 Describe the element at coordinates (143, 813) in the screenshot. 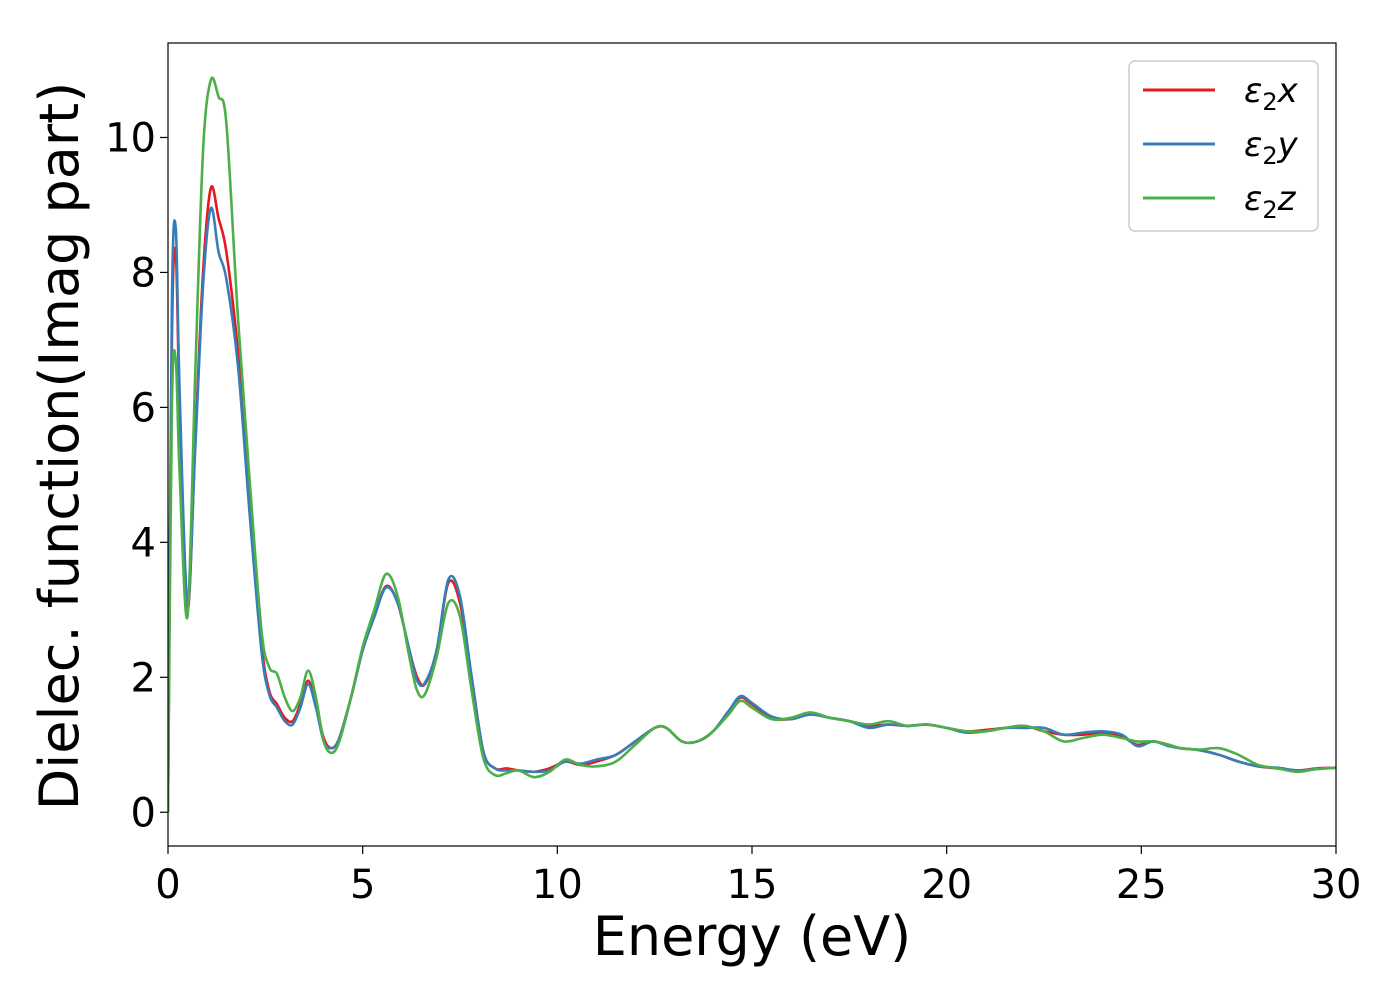

I see `y-tick-label: 0` at that location.